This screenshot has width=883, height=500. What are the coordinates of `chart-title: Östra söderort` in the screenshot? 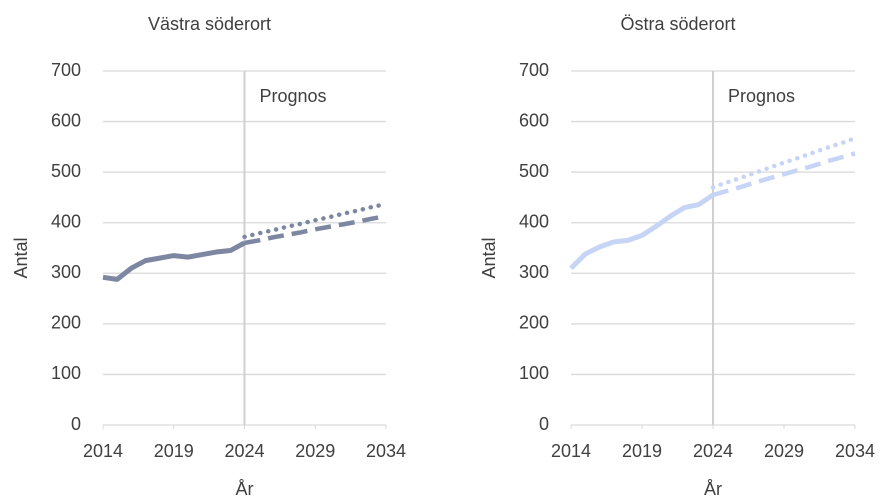 It's located at (677, 24).